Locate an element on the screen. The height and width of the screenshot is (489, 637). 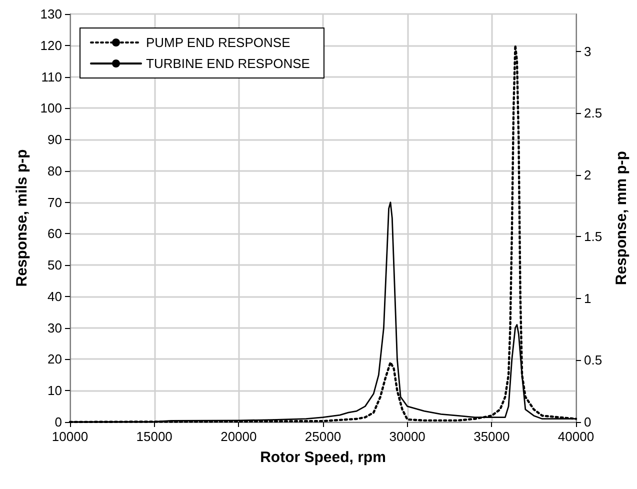
legend-label: TURBINE END RESPONSE is located at coordinates (228, 63).